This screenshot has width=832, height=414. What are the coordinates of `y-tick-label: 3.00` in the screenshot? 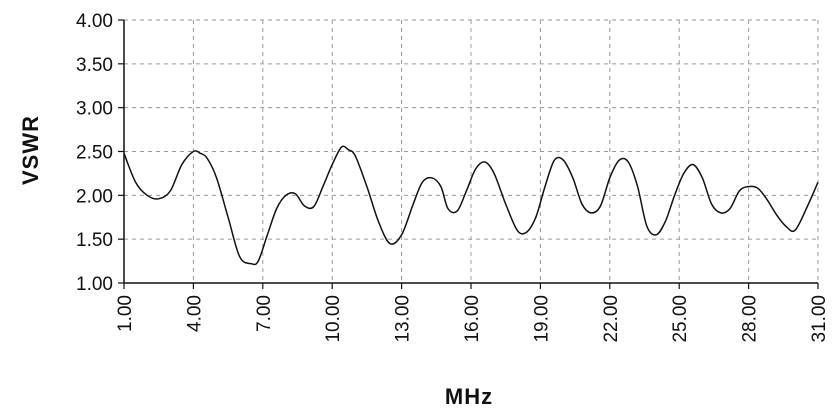 It's located at (94, 109).